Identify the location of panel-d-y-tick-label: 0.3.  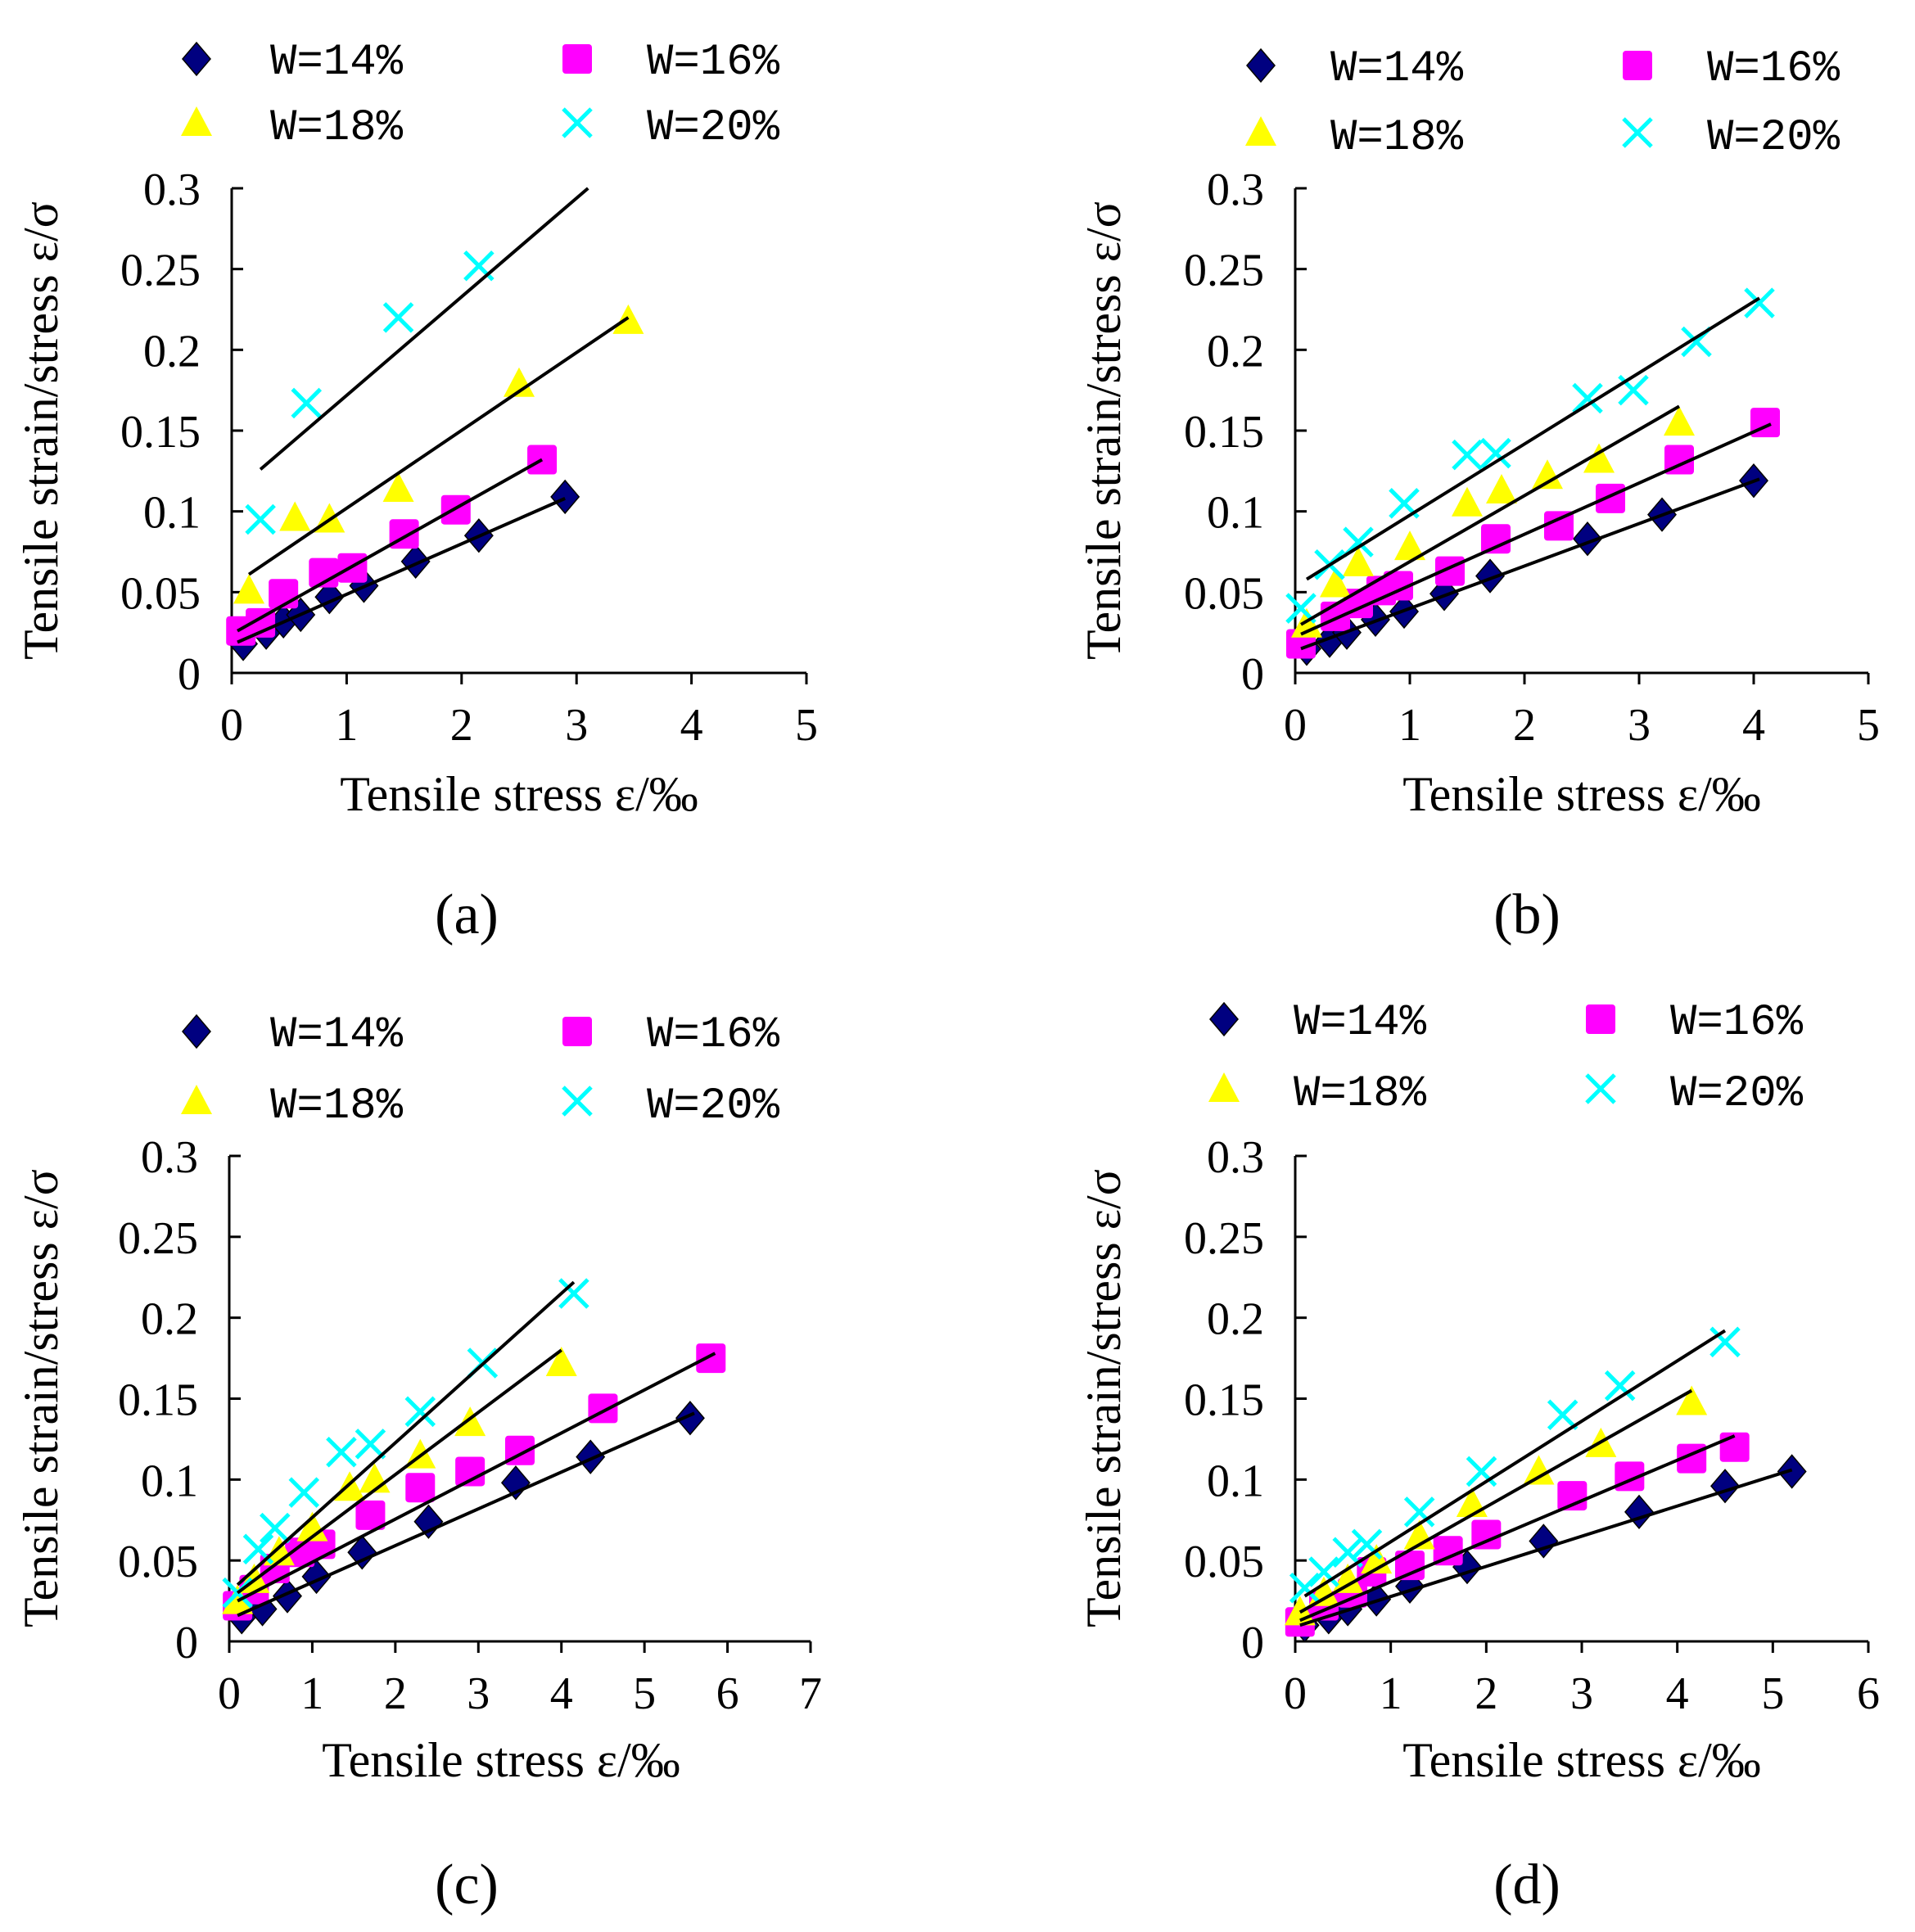
(1235, 1157).